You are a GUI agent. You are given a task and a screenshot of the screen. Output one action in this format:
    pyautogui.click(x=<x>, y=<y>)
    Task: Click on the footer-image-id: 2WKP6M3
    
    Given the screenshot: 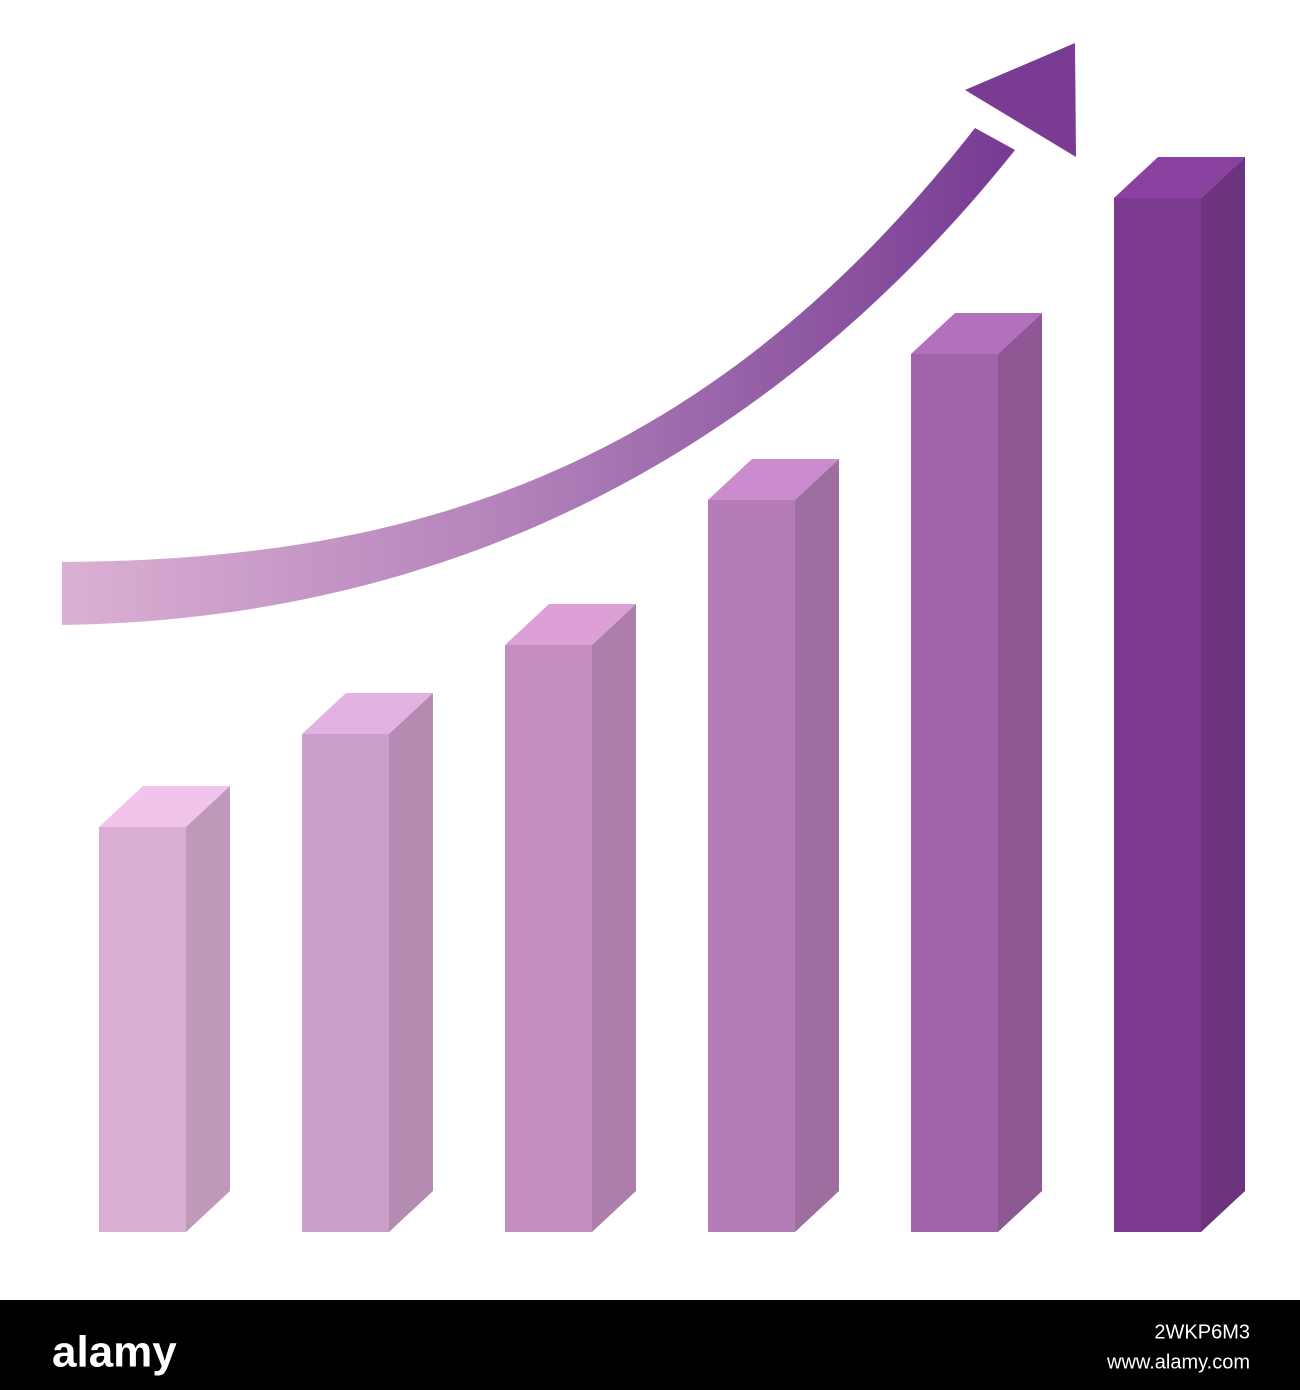 What is the action you would take?
    pyautogui.click(x=1202, y=1332)
    